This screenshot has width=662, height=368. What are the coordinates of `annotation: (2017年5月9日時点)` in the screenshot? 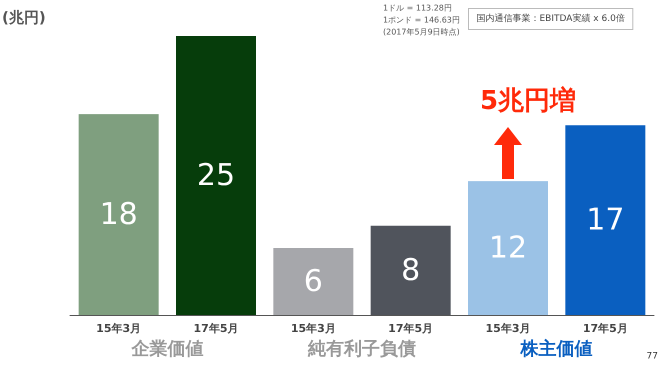 It's located at (421, 32).